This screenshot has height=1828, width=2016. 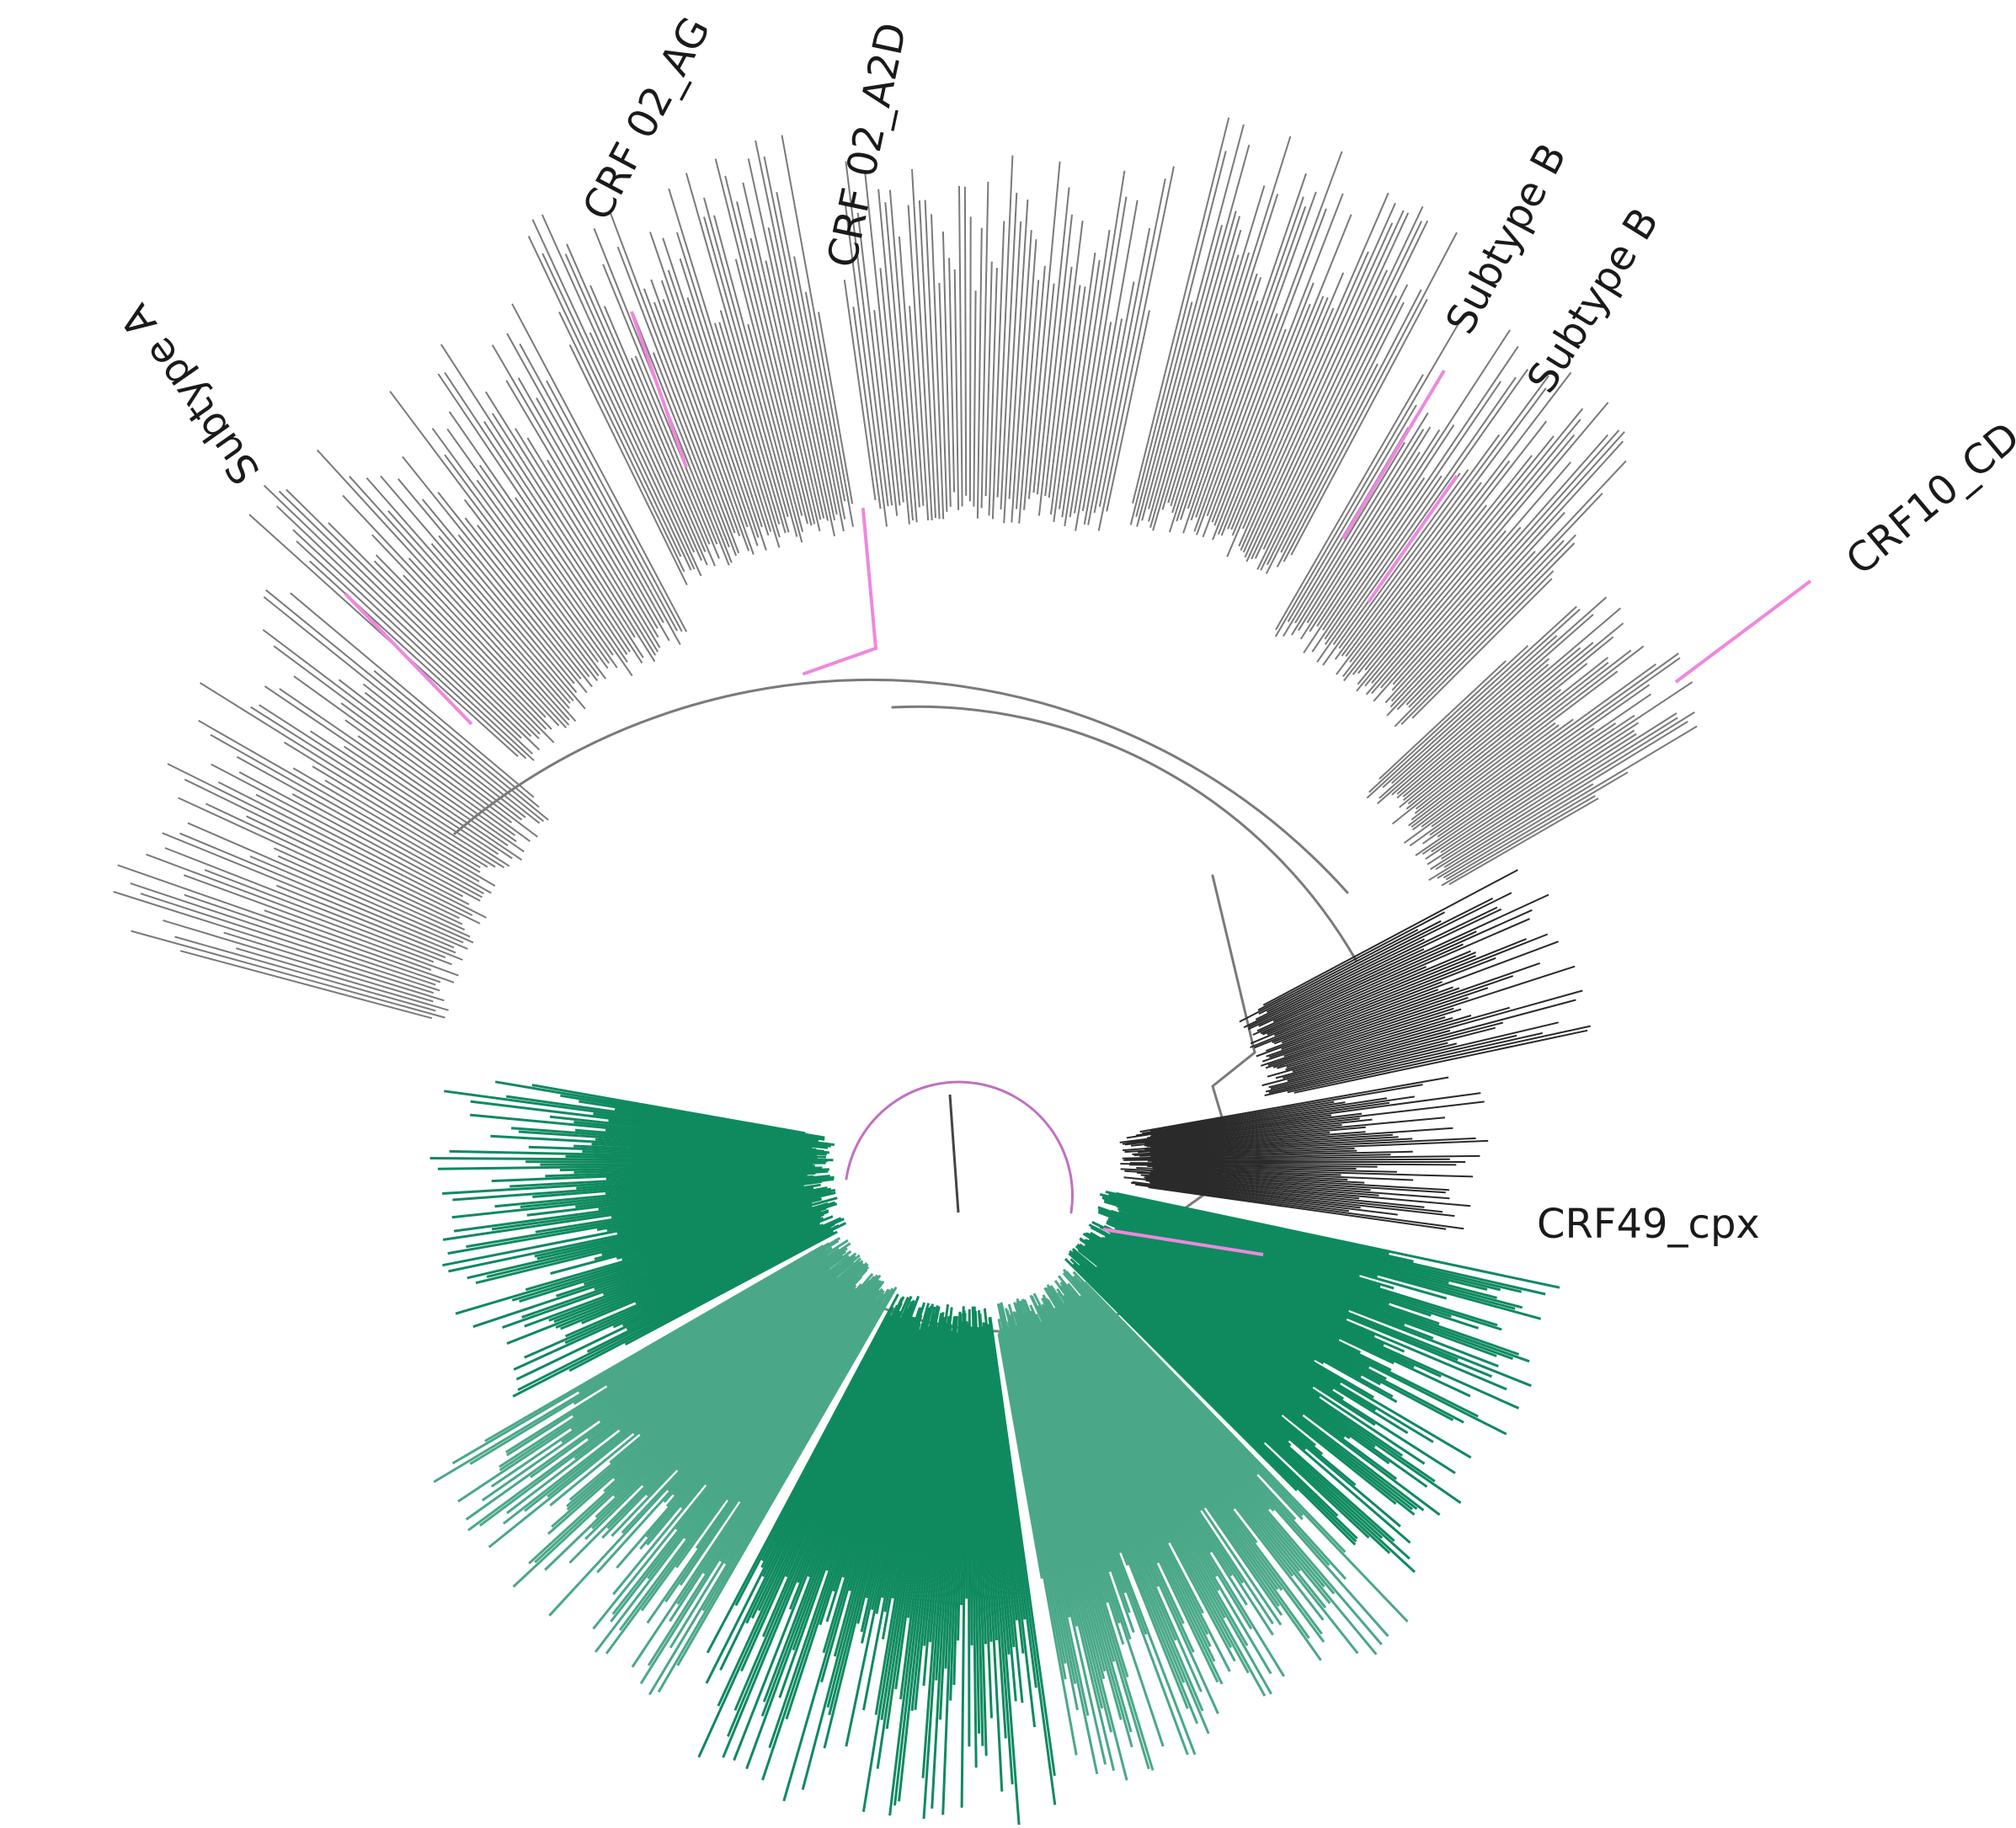 What do you see at coordinates (1124, 834) in the screenshot?
I see `backbone-arc-inner` at bounding box center [1124, 834].